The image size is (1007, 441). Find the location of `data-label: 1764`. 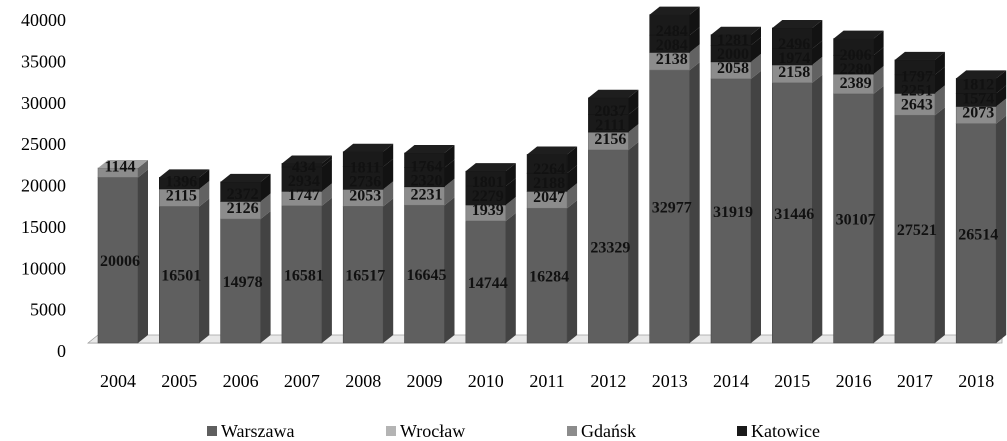

data-label: 1764 is located at coordinates (427, 166).